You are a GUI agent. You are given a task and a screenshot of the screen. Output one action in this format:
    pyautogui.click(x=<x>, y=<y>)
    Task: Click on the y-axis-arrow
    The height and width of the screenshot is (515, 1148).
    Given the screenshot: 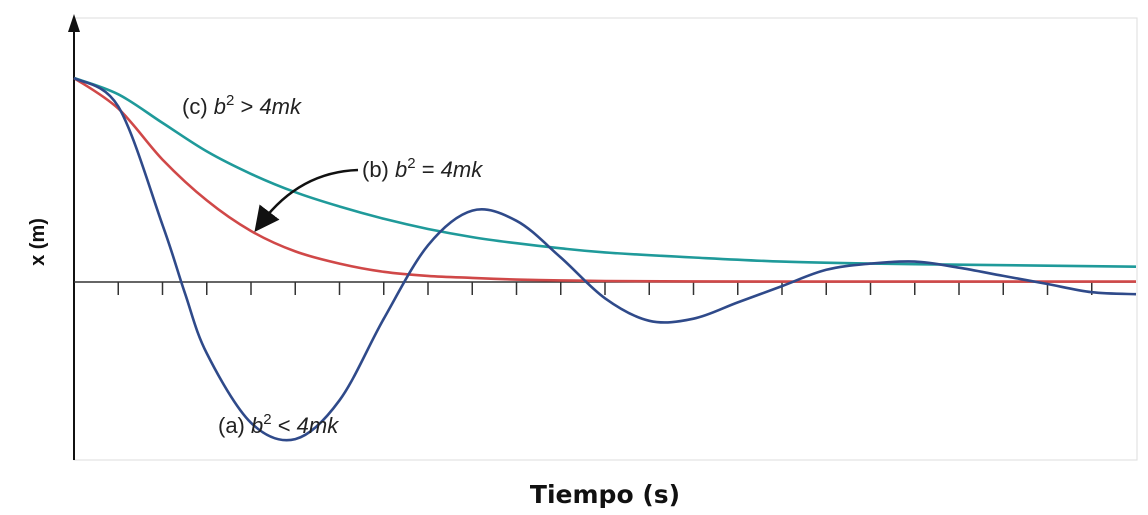 What is the action you would take?
    pyautogui.click(x=74, y=23)
    